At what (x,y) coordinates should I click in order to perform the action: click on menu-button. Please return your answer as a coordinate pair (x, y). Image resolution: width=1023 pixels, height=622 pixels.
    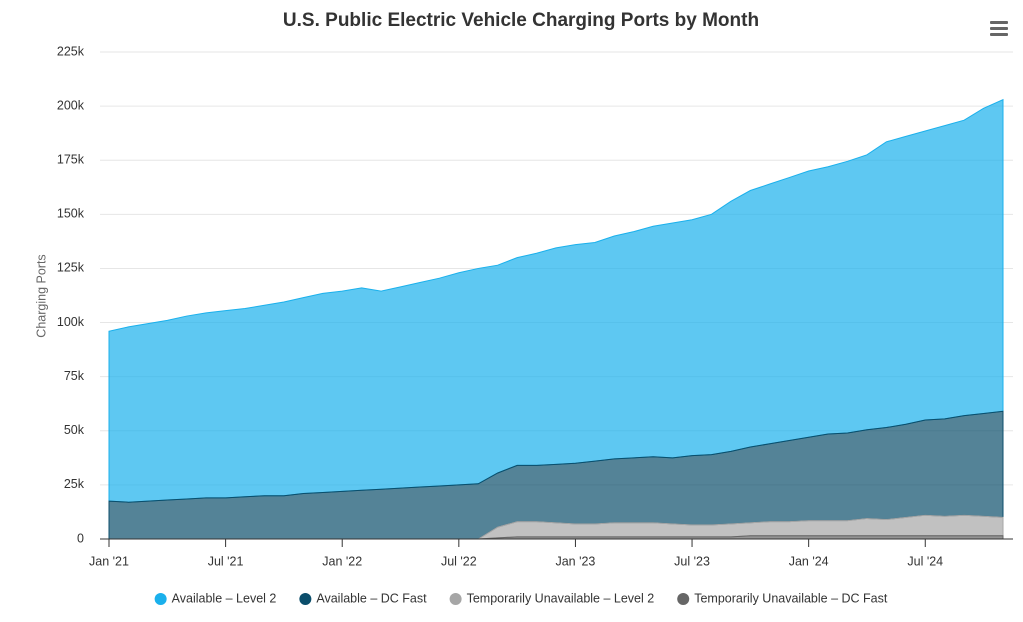
    Looking at the image, I should click on (999, 28).